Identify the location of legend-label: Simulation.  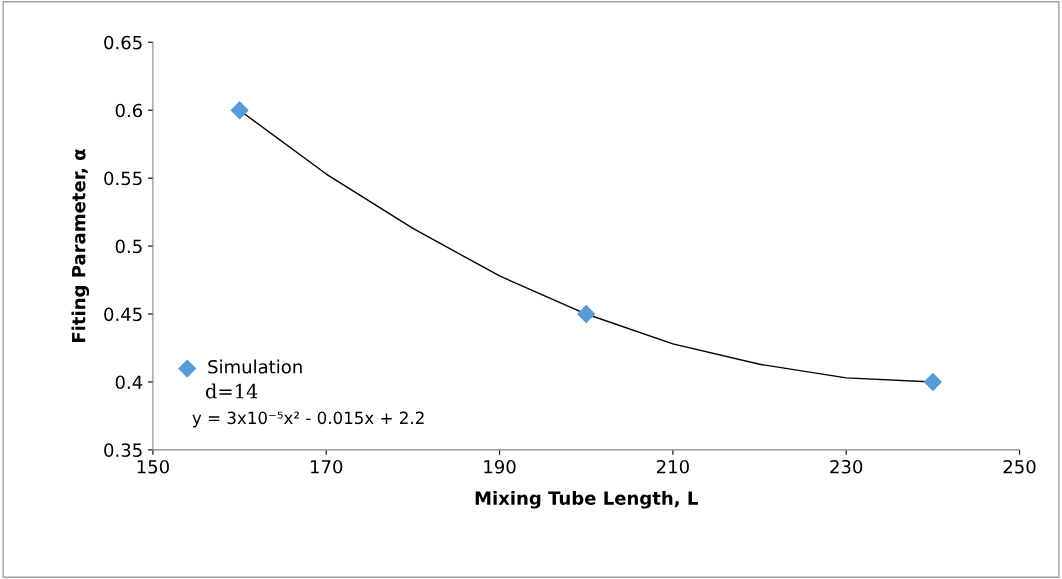
(255, 366).